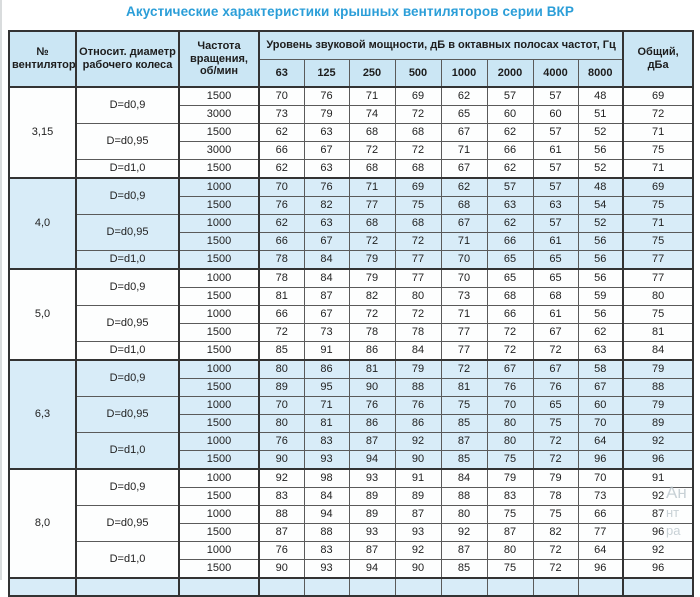  What do you see at coordinates (658, 241) in the screenshot?
I see `total-cell: 75` at bounding box center [658, 241].